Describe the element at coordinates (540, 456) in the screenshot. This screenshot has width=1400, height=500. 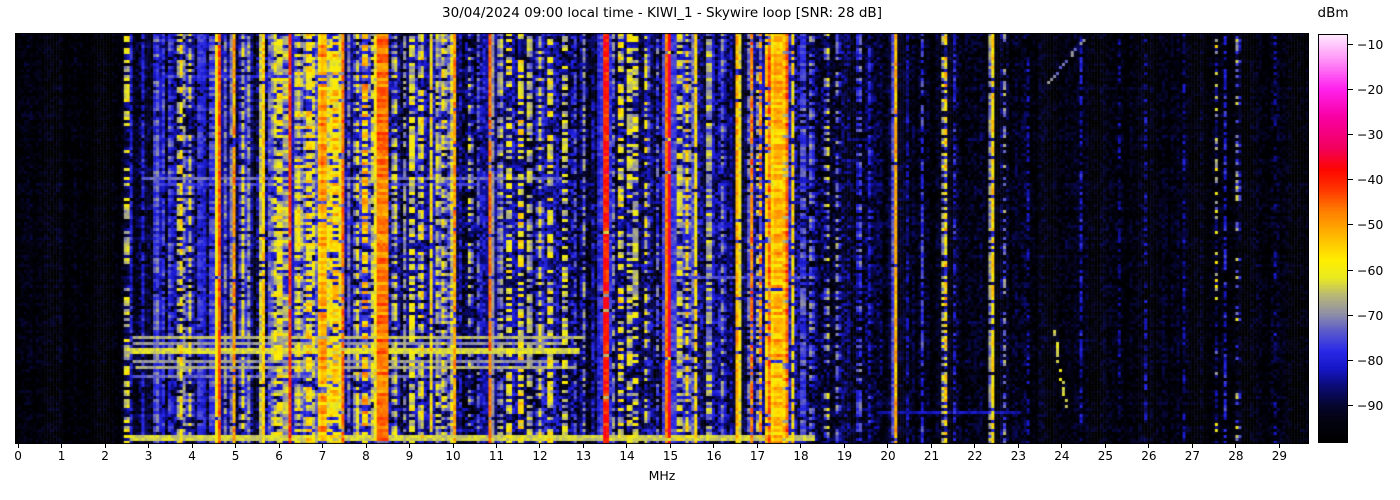
I see `x-tick-label: 12` at that location.